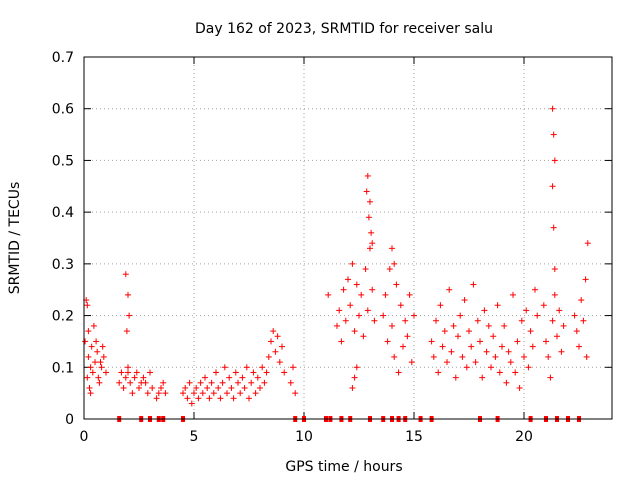 The image size is (640, 480). Describe the element at coordinates (414, 437) in the screenshot. I see `x-tick-label: 15` at that location.